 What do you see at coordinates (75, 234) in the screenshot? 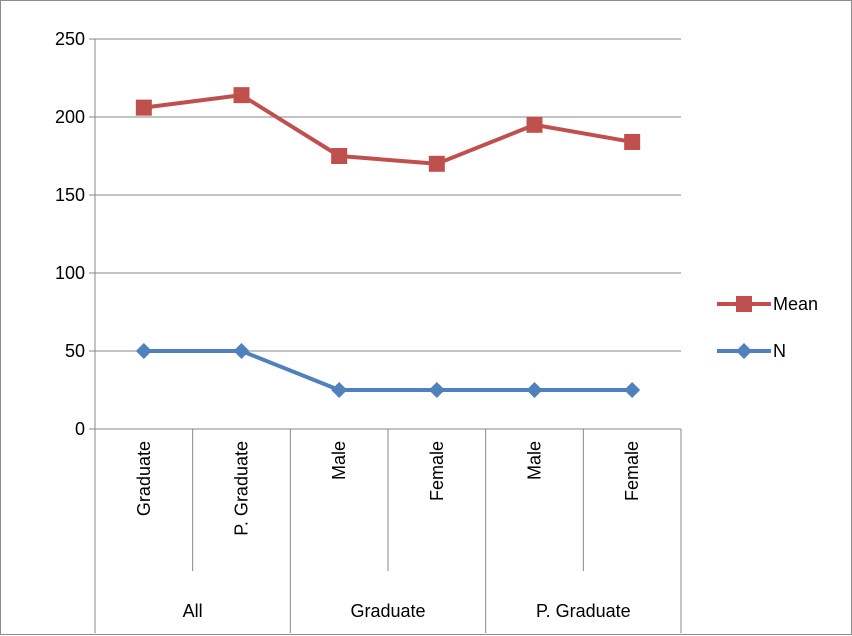
I see `y-axis: 0 50 100 150 200 250` at bounding box center [75, 234].